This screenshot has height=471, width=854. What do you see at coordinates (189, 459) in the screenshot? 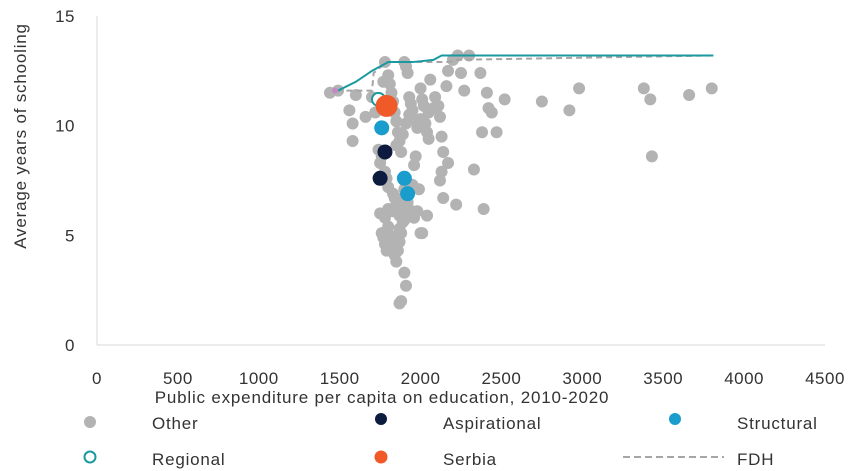
I see `legend-label-regional: Regional` at bounding box center [189, 459].